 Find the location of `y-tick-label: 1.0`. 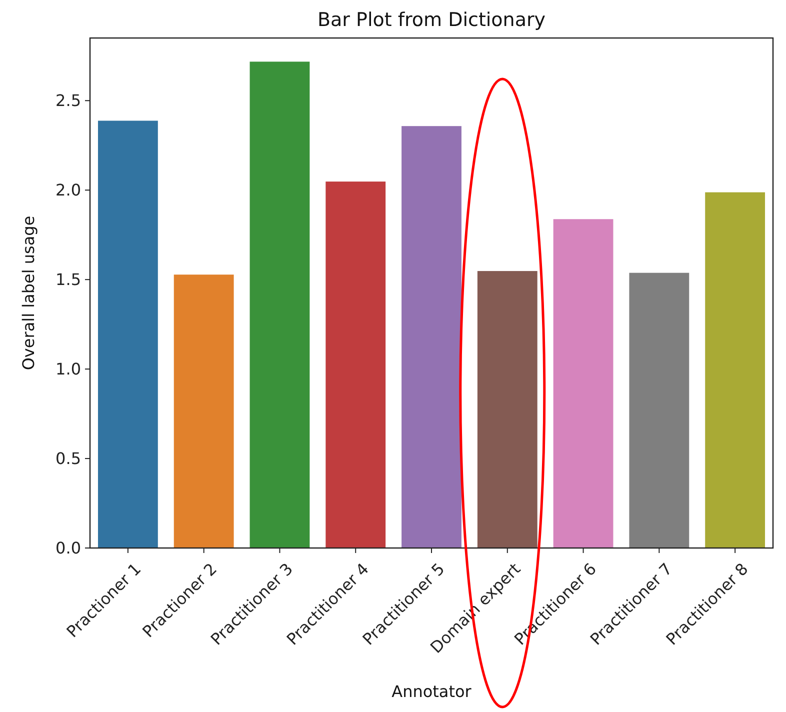

y-tick-label: 1.0 is located at coordinates (68, 369).